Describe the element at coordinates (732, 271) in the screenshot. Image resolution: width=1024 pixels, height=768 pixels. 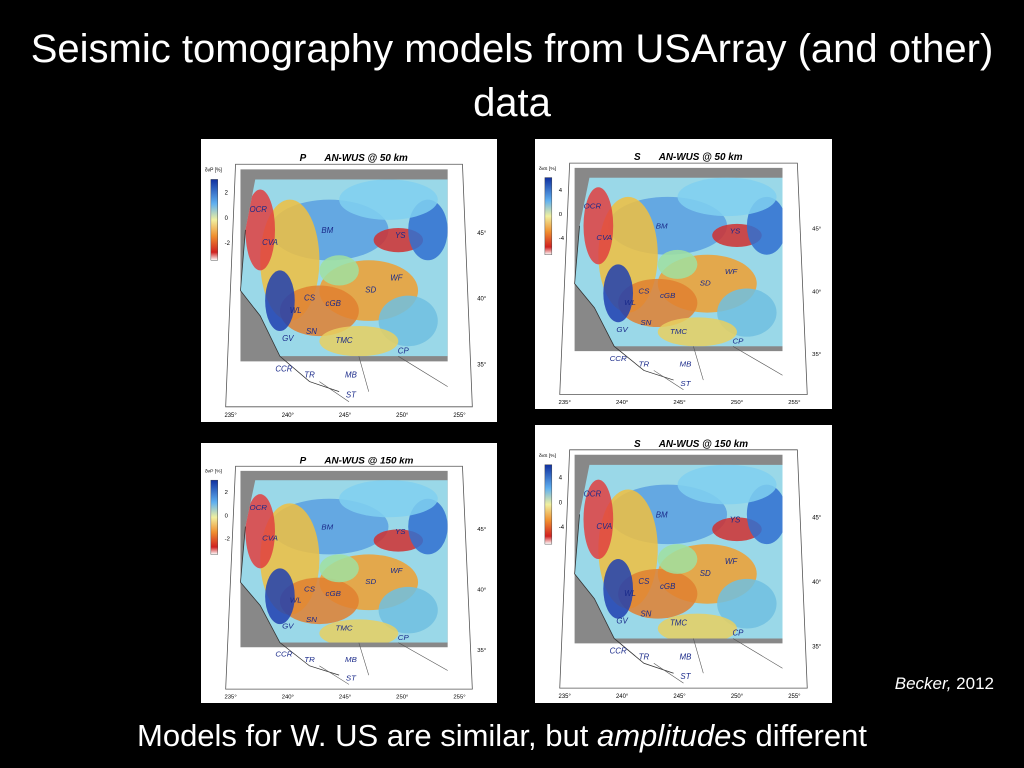
I see `region-label: WF` at that location.